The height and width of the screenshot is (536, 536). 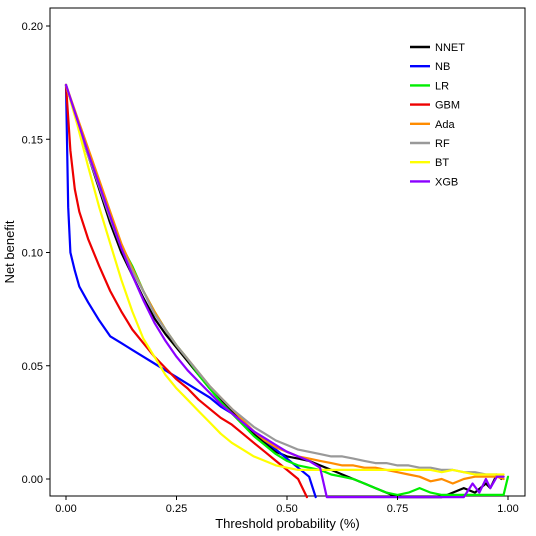 I want to click on x-tick-label: 0.00, so click(x=65, y=509).